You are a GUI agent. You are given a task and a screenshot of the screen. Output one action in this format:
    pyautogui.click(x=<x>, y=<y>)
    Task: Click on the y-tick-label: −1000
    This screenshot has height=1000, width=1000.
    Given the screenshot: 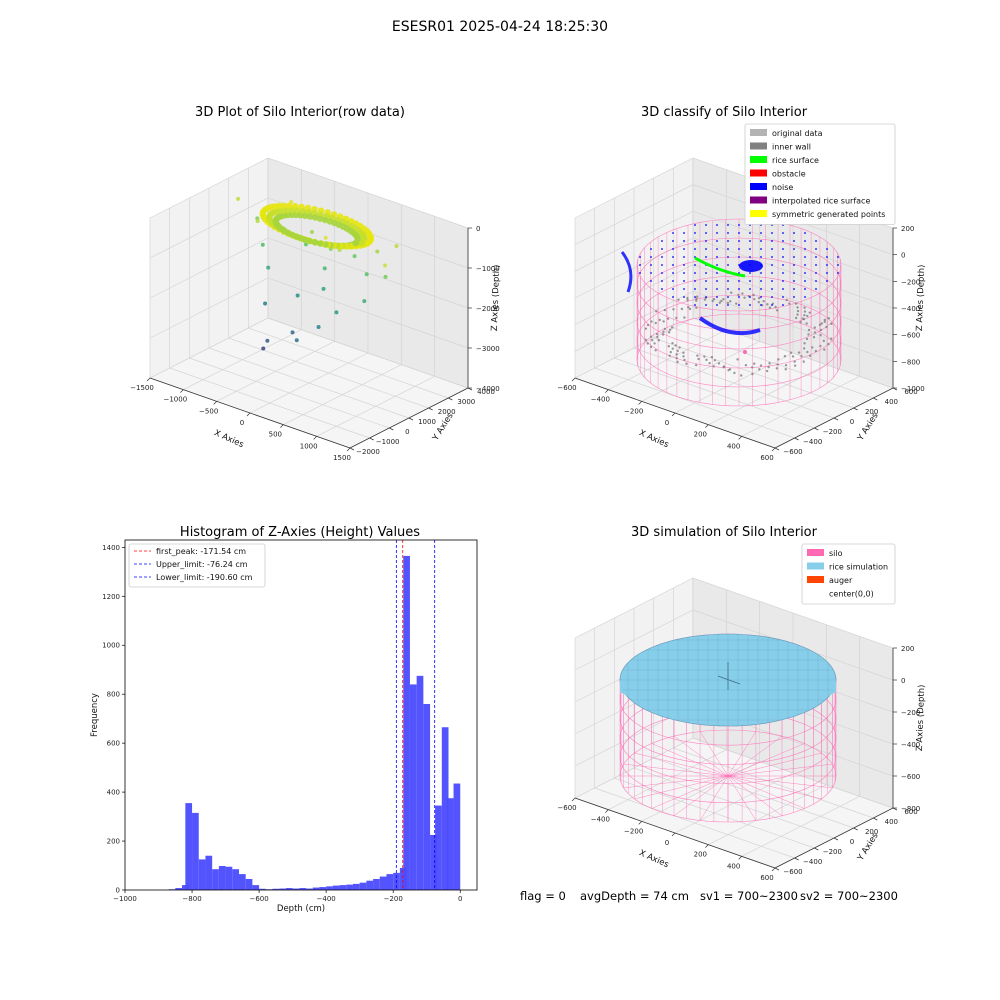 What is the action you would take?
    pyautogui.click(x=388, y=442)
    